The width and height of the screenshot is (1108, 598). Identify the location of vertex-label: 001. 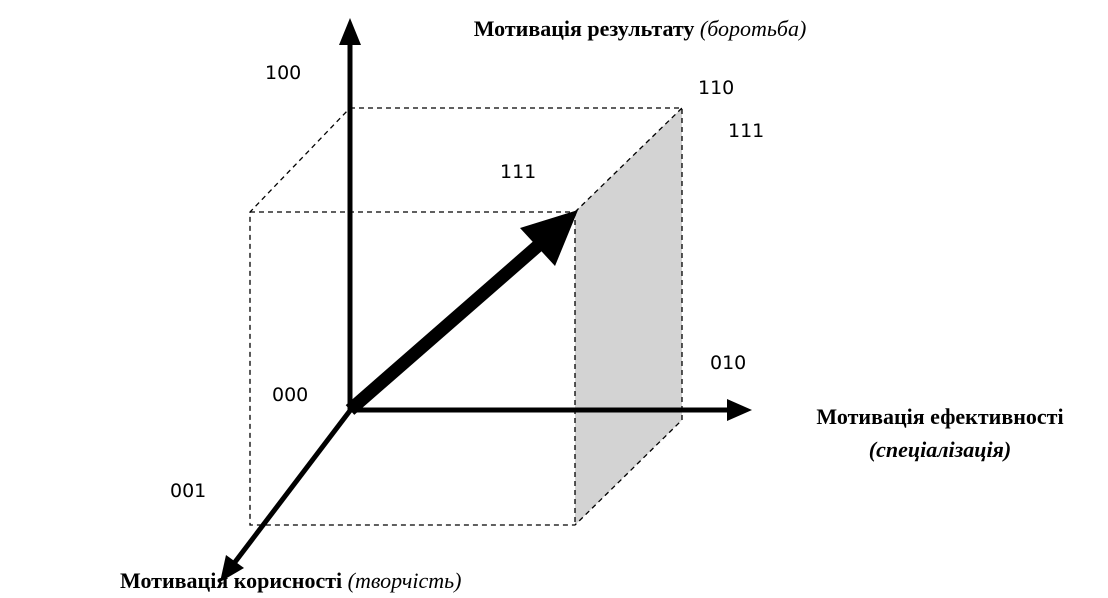
(188, 491).